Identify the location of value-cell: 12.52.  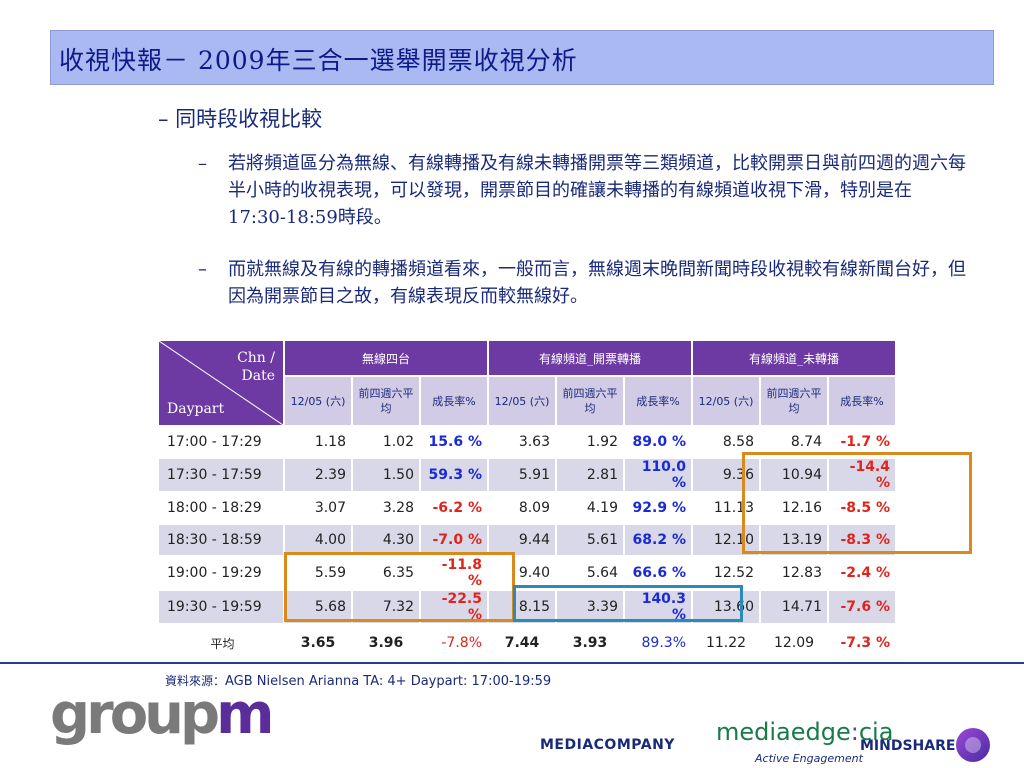
(726, 573).